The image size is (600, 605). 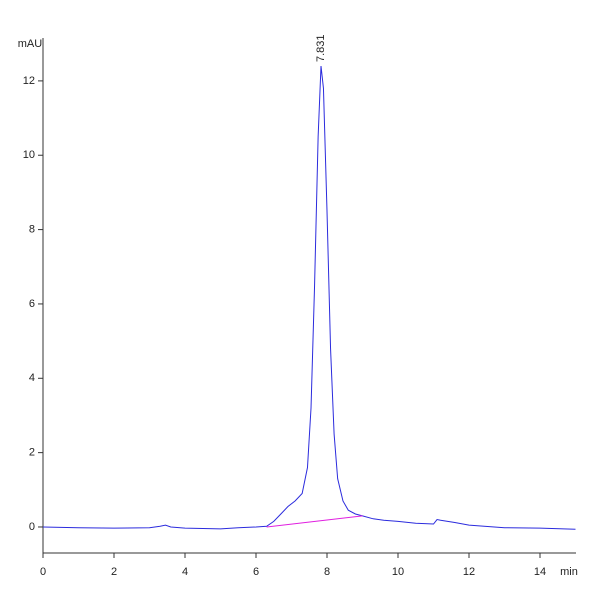 What do you see at coordinates (540, 572) in the screenshot?
I see `x-tick-label: 14` at bounding box center [540, 572].